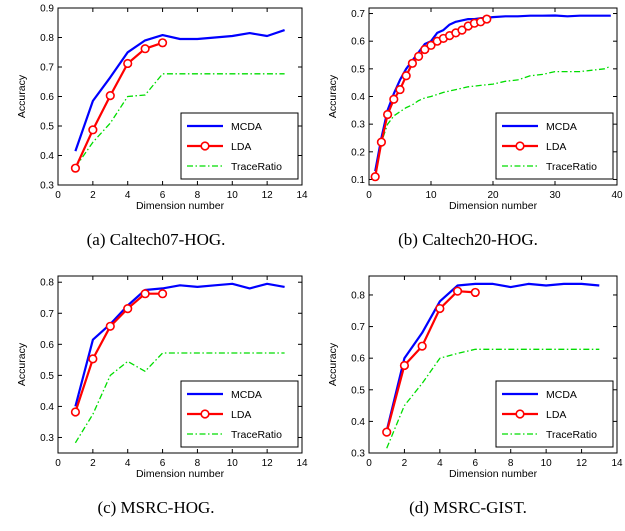 The image size is (625, 531). Describe the element at coordinates (128, 463) in the screenshot. I see `x-tick-label: 4` at that location.